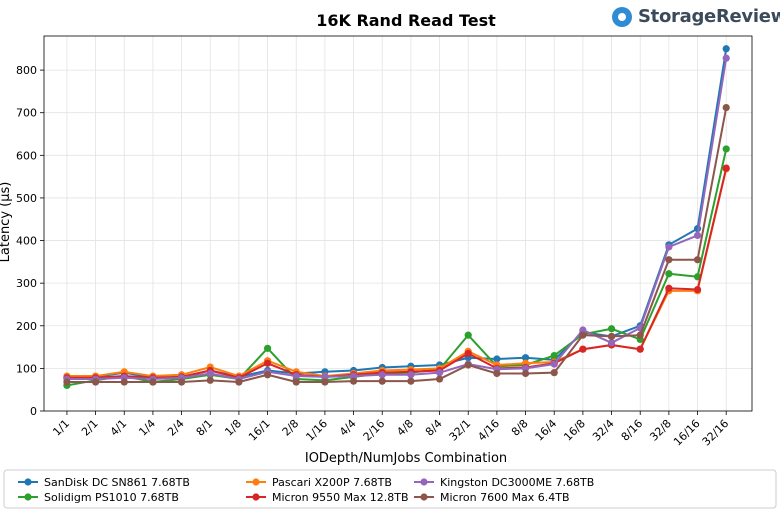 The image size is (780, 520). I want to click on y-tick-label: 0, so click(33, 411).